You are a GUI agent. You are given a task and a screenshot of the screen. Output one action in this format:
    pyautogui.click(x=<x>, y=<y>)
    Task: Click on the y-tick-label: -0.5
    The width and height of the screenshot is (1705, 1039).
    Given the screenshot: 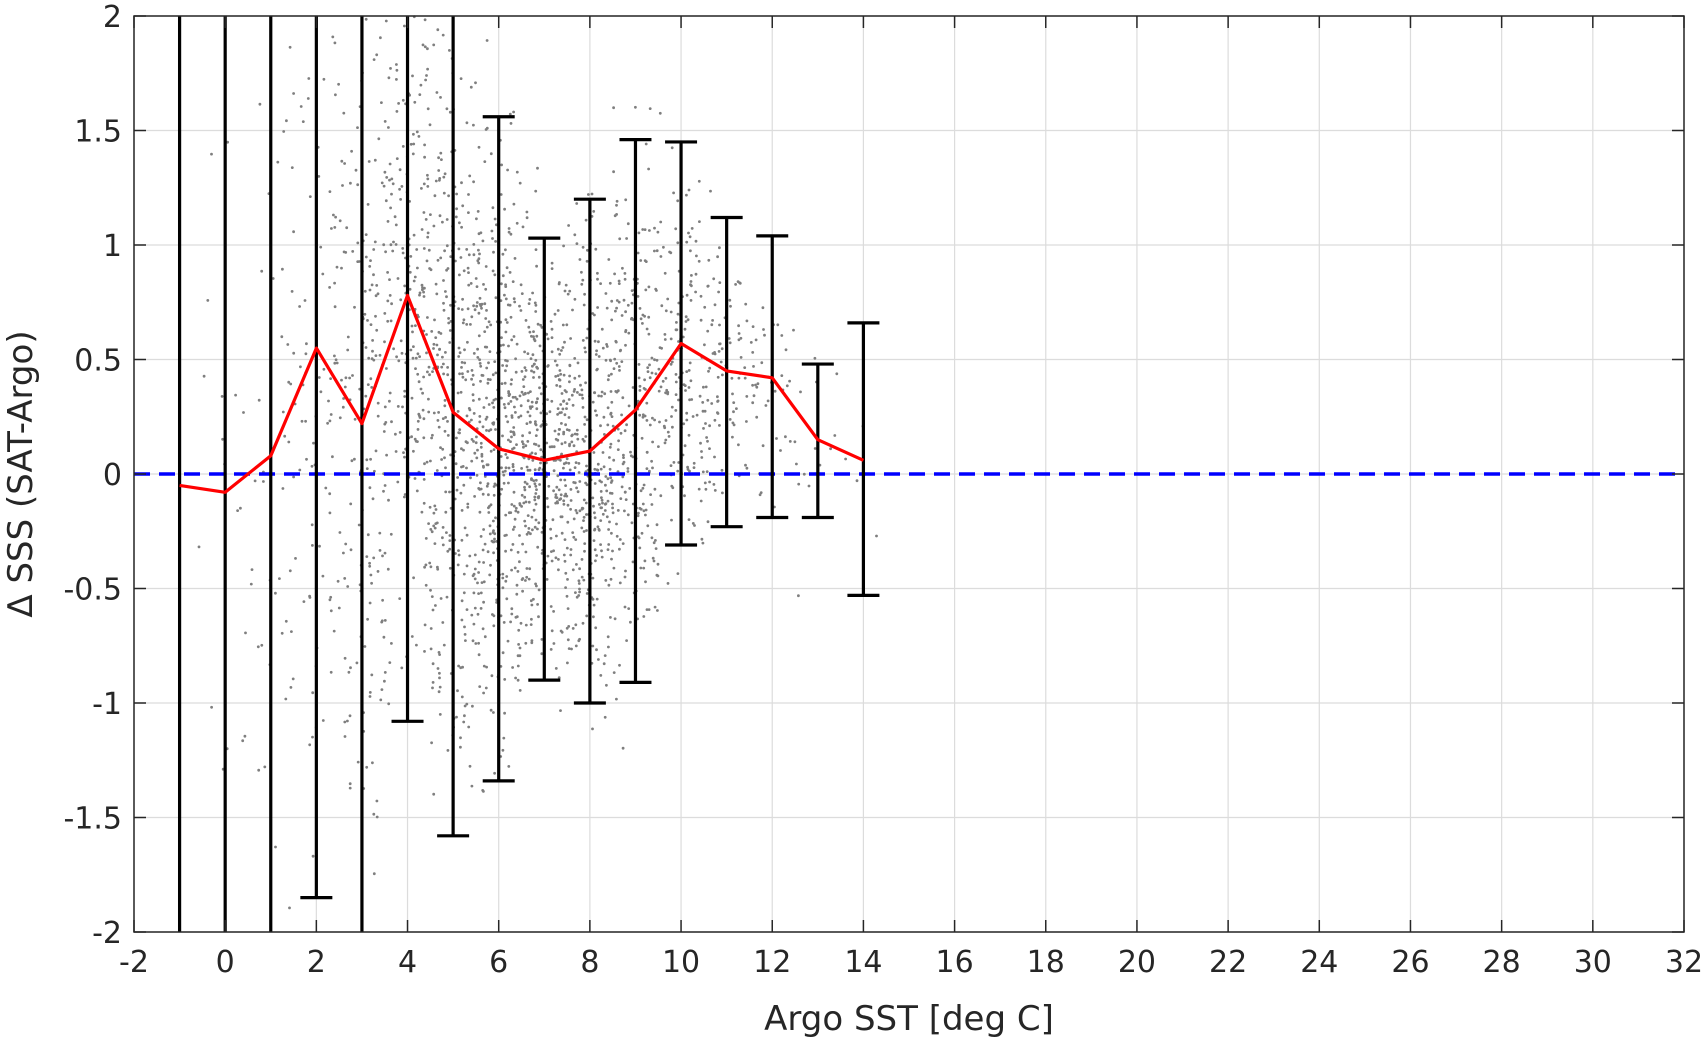 What is the action you would take?
    pyautogui.click(x=92, y=590)
    